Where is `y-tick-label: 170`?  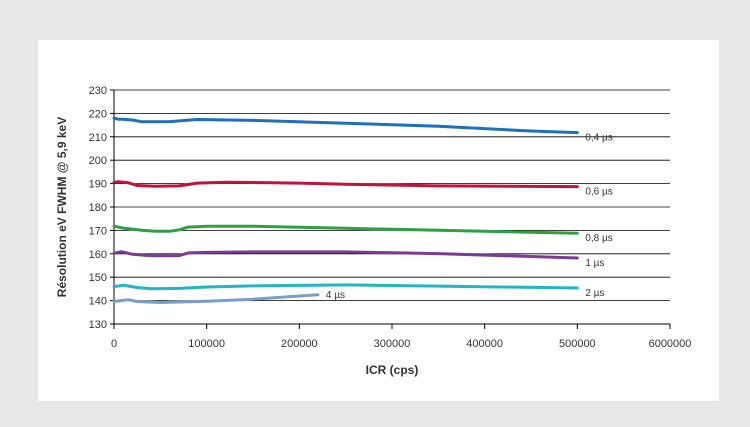 y-tick-label: 170 is located at coordinates (98, 231).